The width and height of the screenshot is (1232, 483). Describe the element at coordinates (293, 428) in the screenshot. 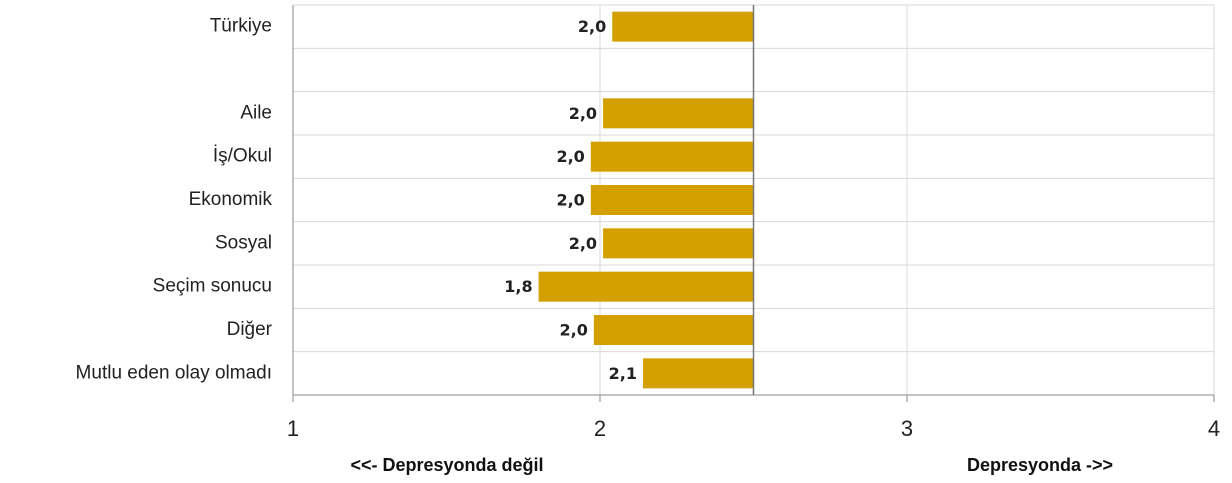

I see `x-tick-label: 1` at that location.